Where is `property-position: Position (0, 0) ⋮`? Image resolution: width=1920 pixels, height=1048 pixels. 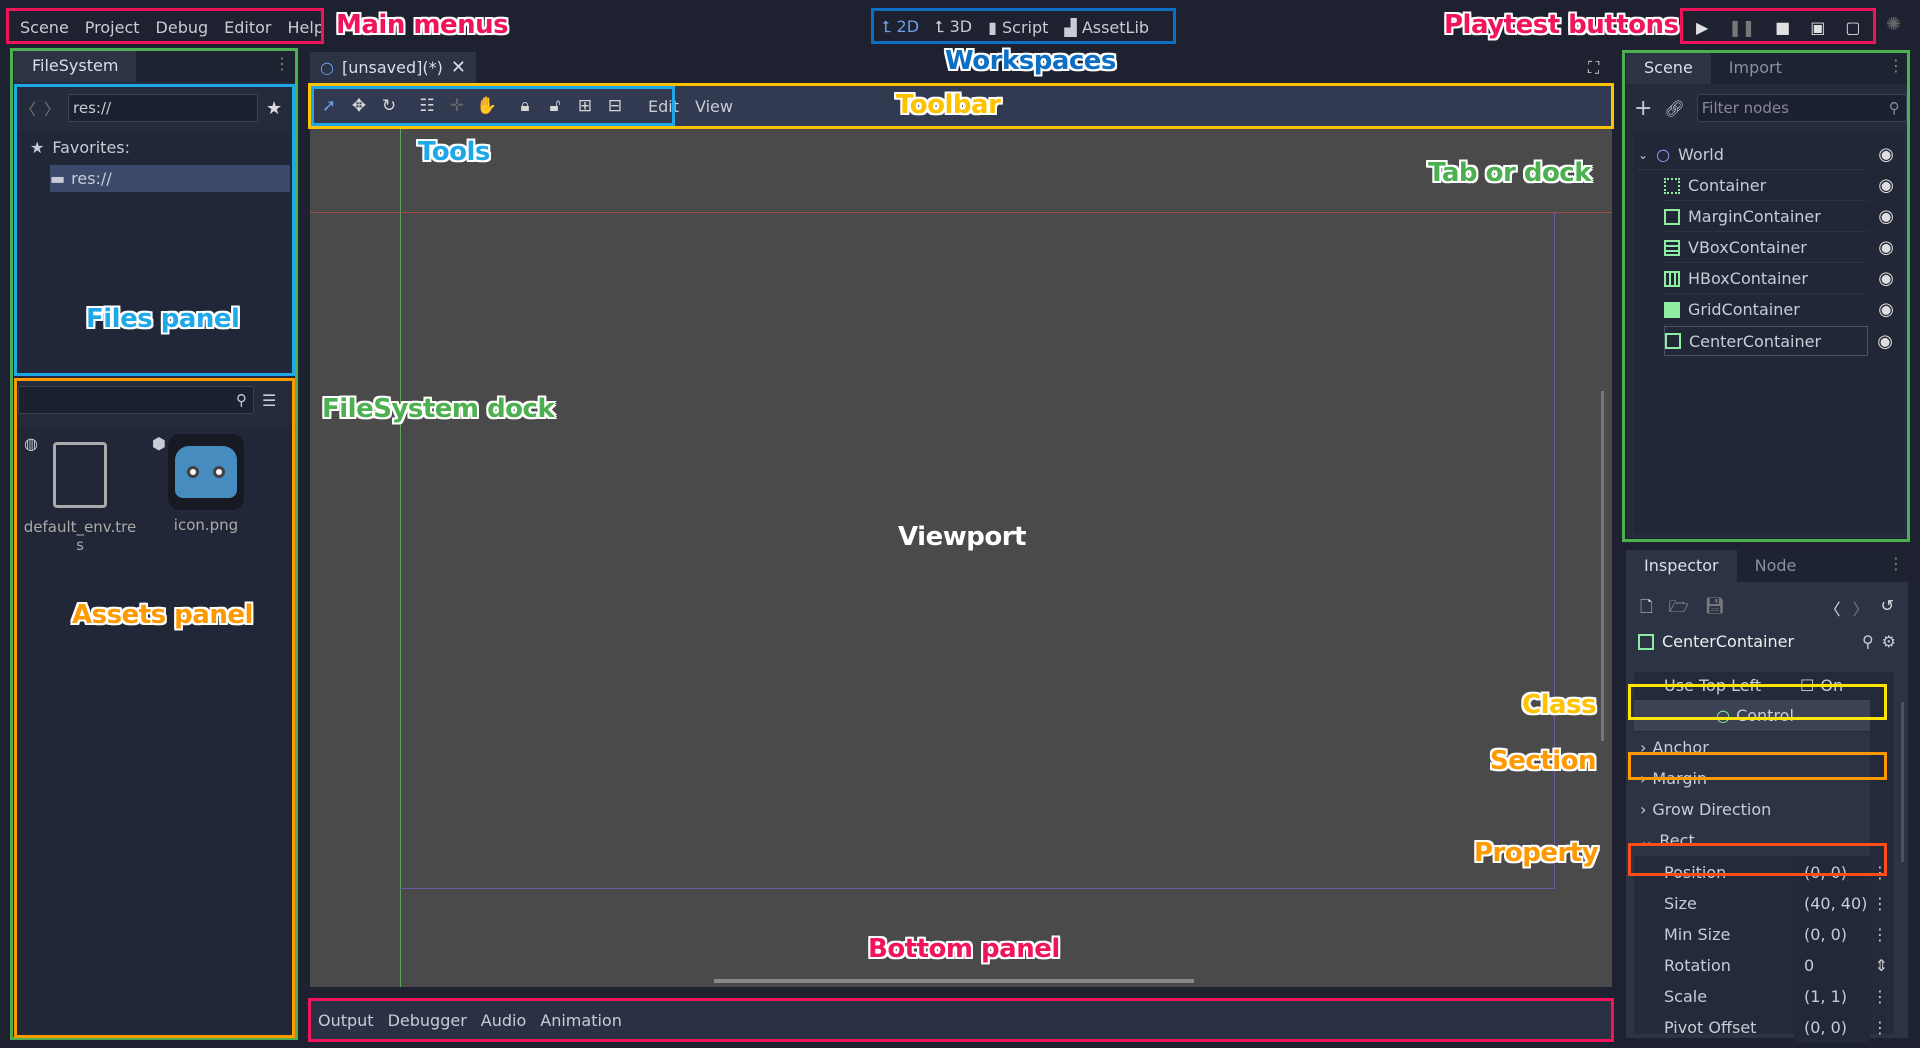
property-position: Position (0, 0) ⋮ is located at coordinates (1761, 872).